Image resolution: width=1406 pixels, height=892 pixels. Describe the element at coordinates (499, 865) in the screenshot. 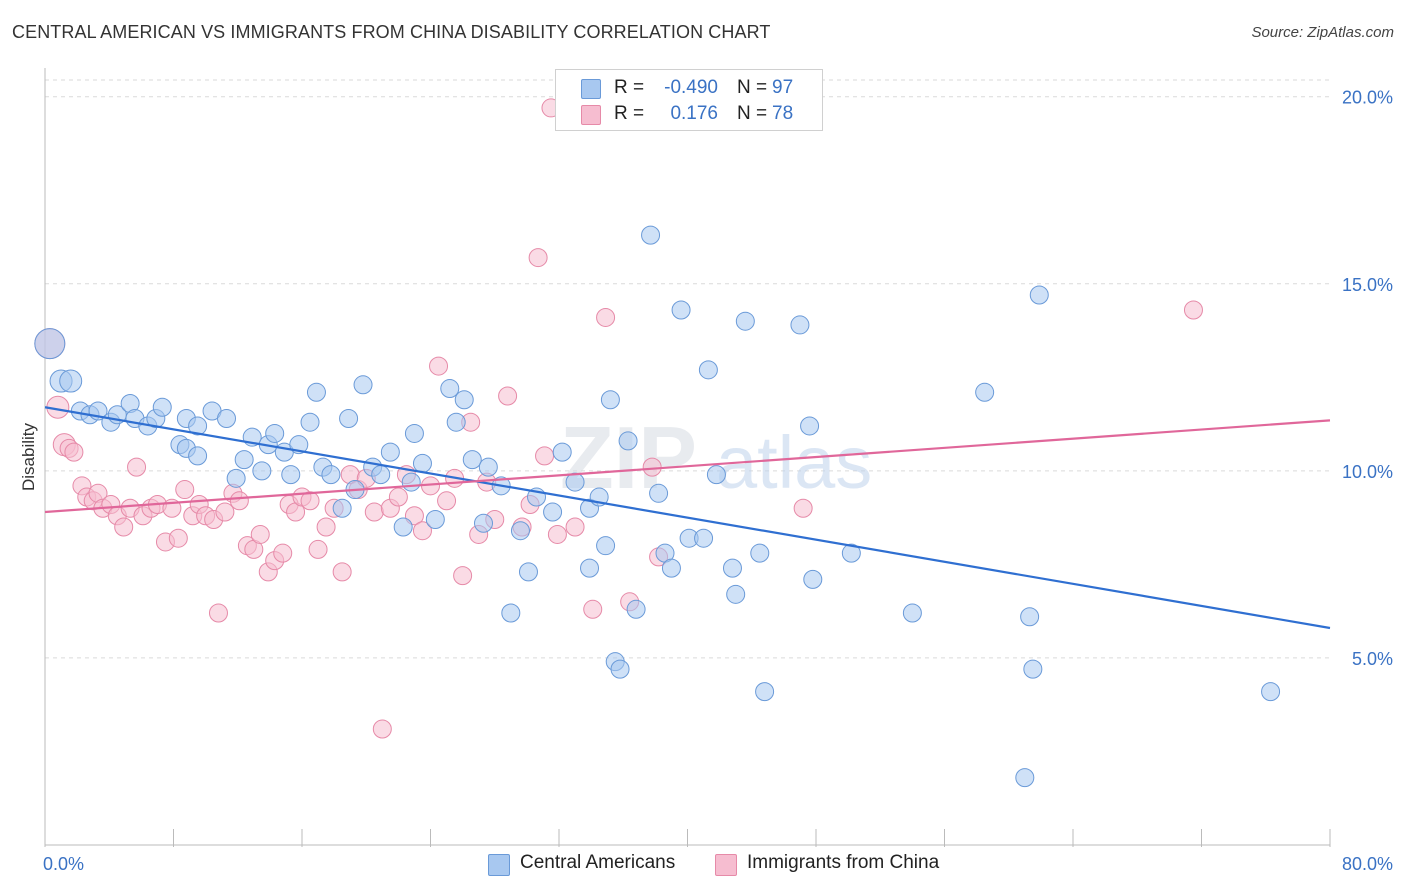

I see `bottom-legend-swatch-blue` at that location.